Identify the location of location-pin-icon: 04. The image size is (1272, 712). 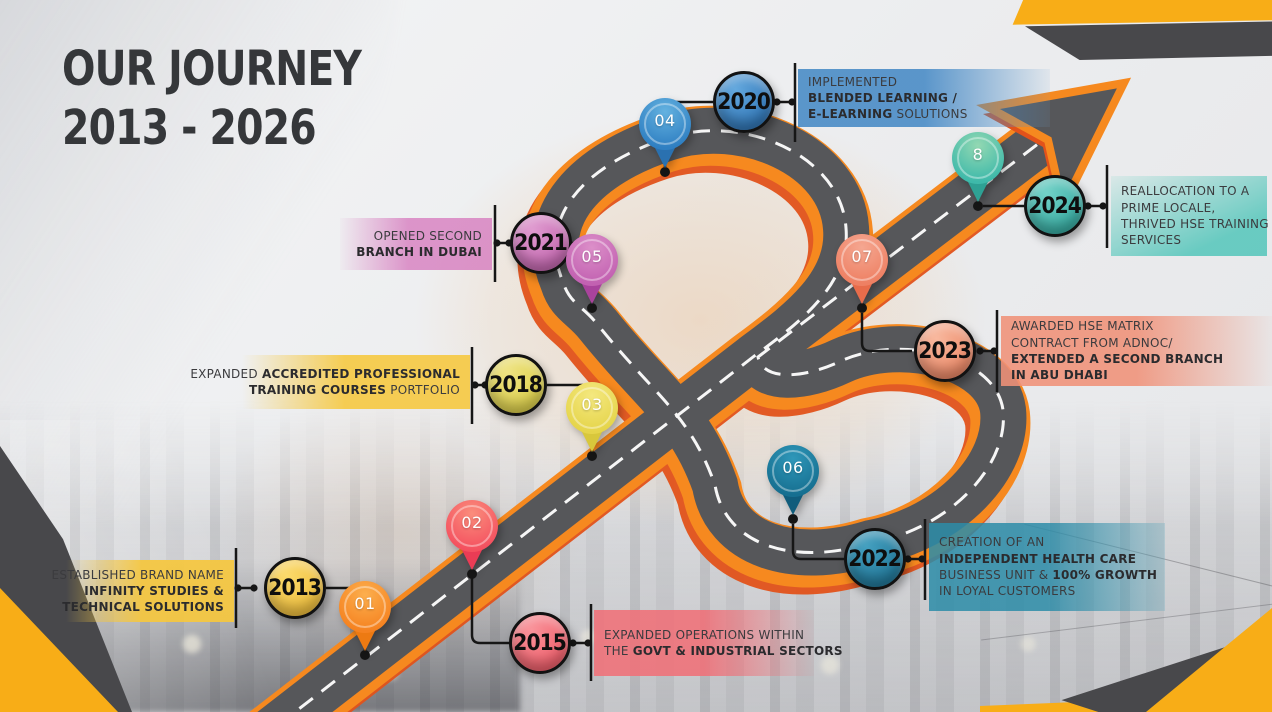
(665, 133).